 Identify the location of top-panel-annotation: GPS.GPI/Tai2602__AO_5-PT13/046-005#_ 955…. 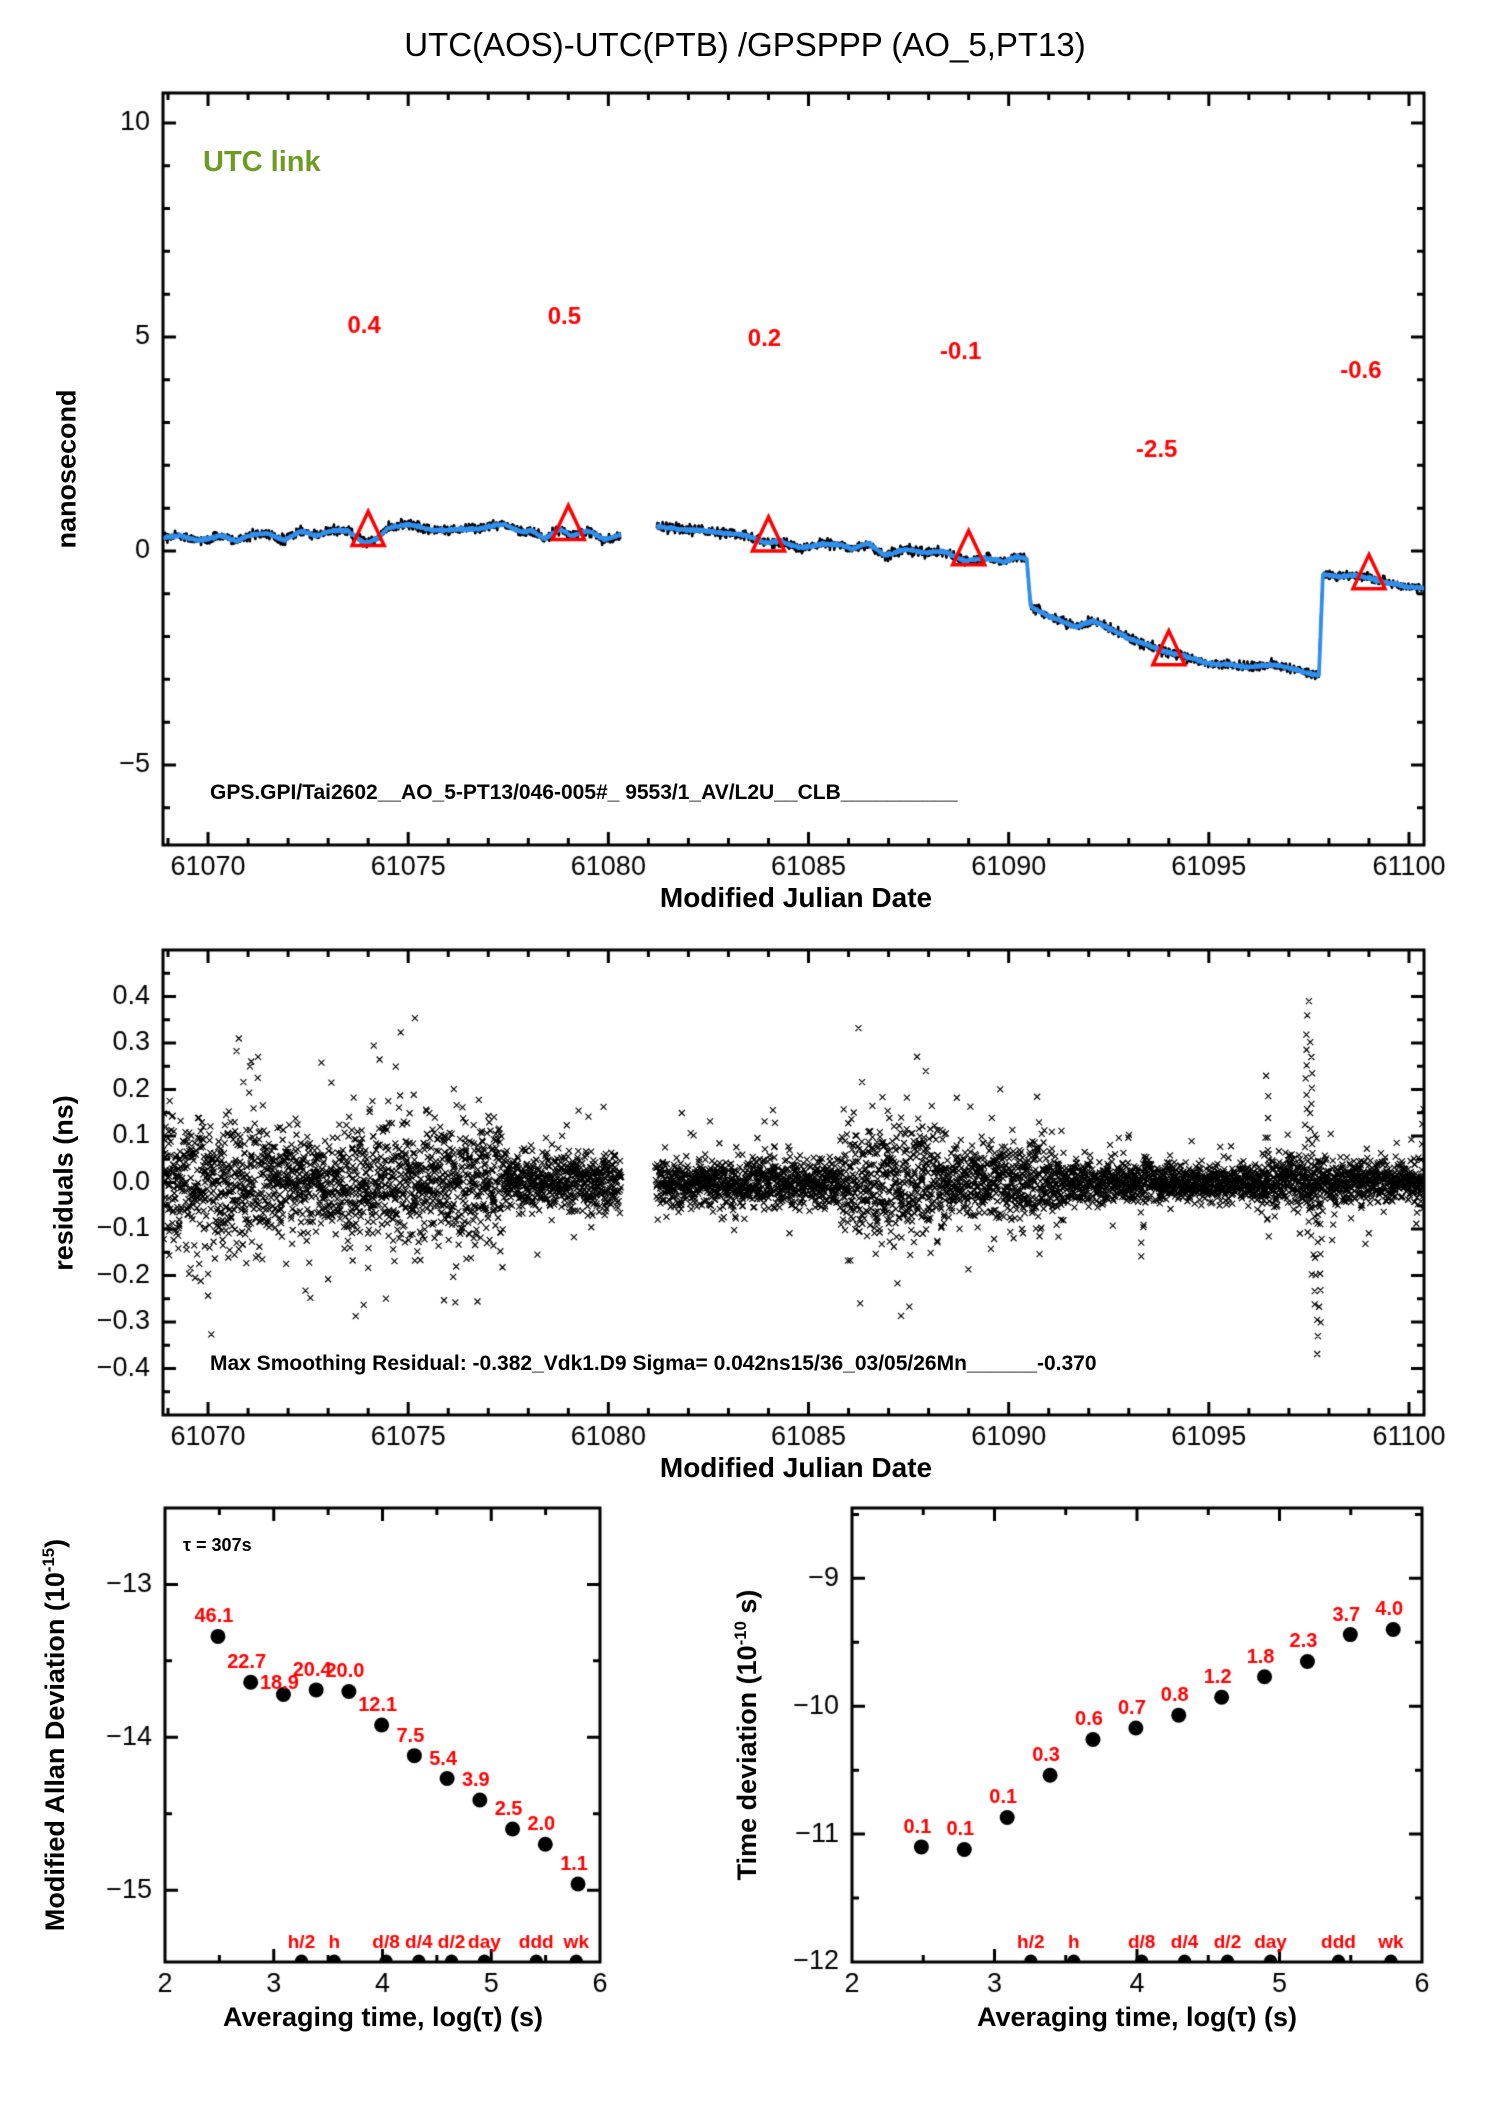
(584, 792).